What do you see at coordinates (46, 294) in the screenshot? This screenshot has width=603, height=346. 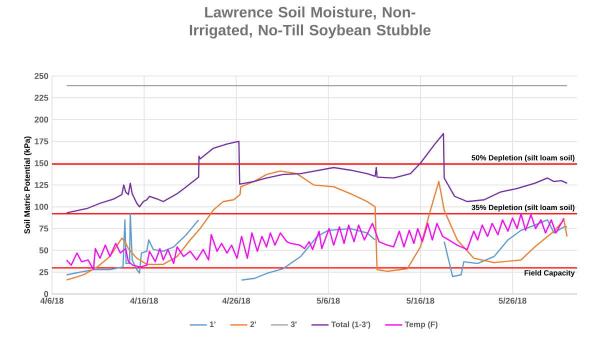 I see `y-tick-label: 0` at bounding box center [46, 294].